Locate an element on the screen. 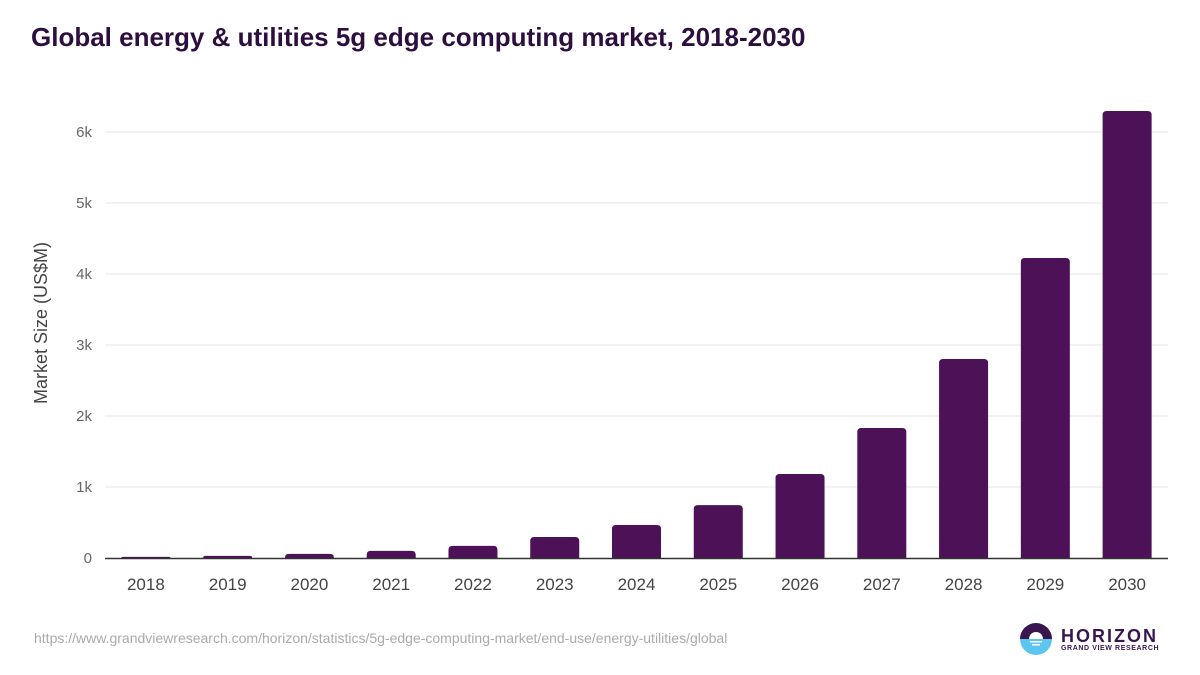 The width and height of the screenshot is (1200, 675). horizon-logo: HORIZON GRAND VIEW RESEARCH is located at coordinates (1089, 639).